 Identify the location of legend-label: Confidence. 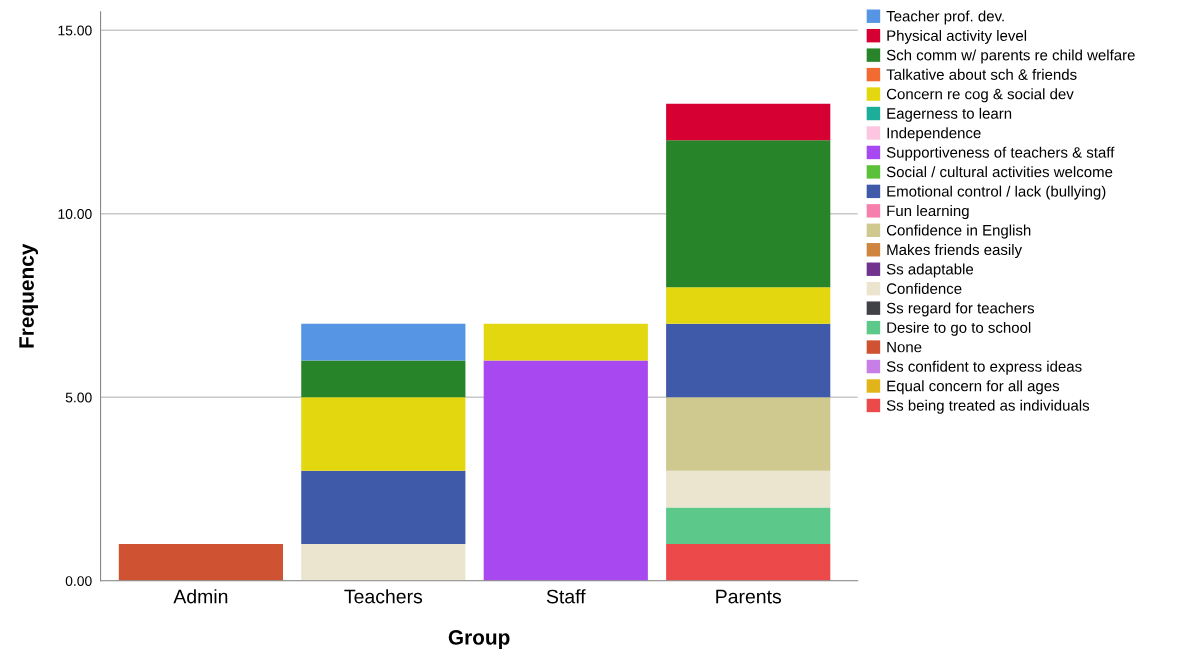
(924, 288).